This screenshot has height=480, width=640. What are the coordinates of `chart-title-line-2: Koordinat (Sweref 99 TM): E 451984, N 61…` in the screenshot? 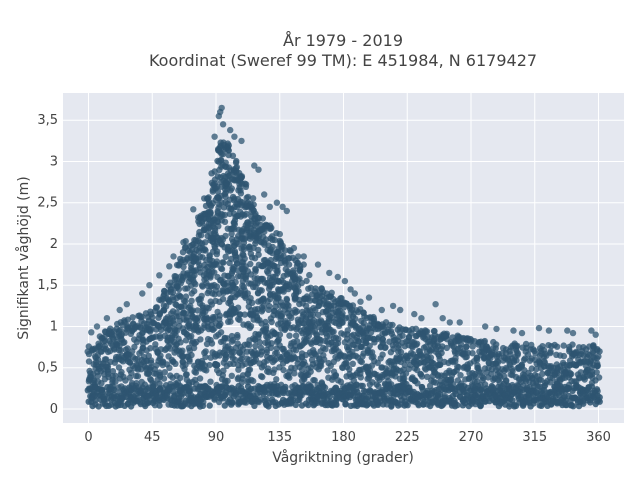 It's located at (343, 60).